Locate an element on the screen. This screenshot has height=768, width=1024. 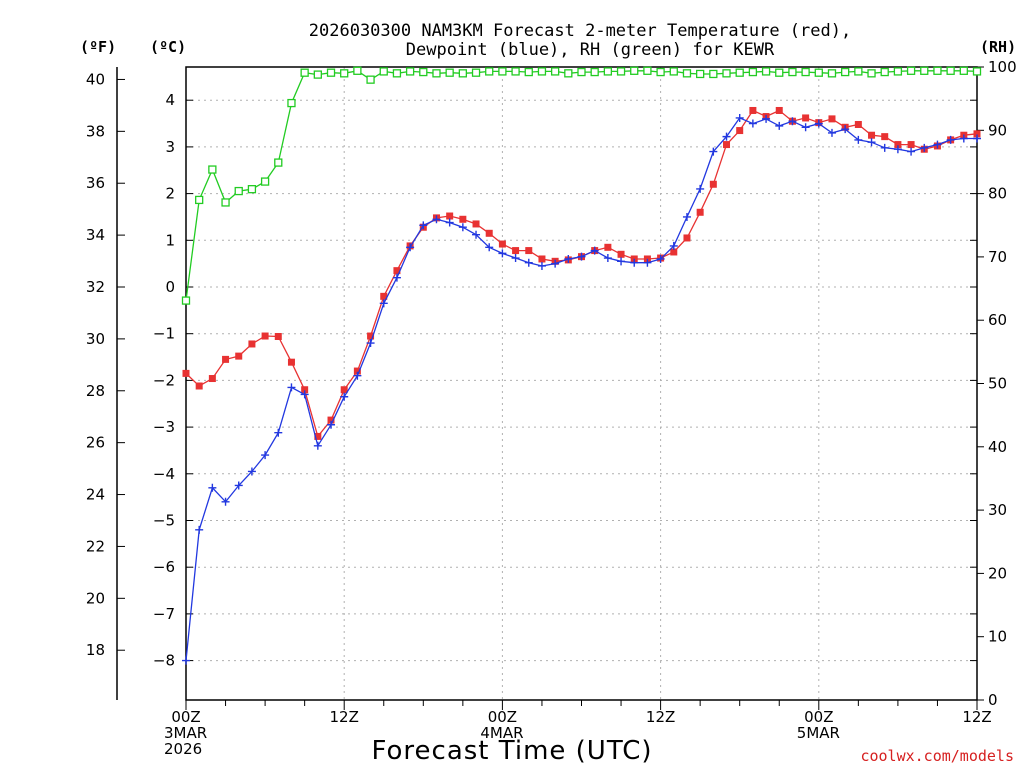
x-tick-label: 4MAR is located at coordinates (501, 733).